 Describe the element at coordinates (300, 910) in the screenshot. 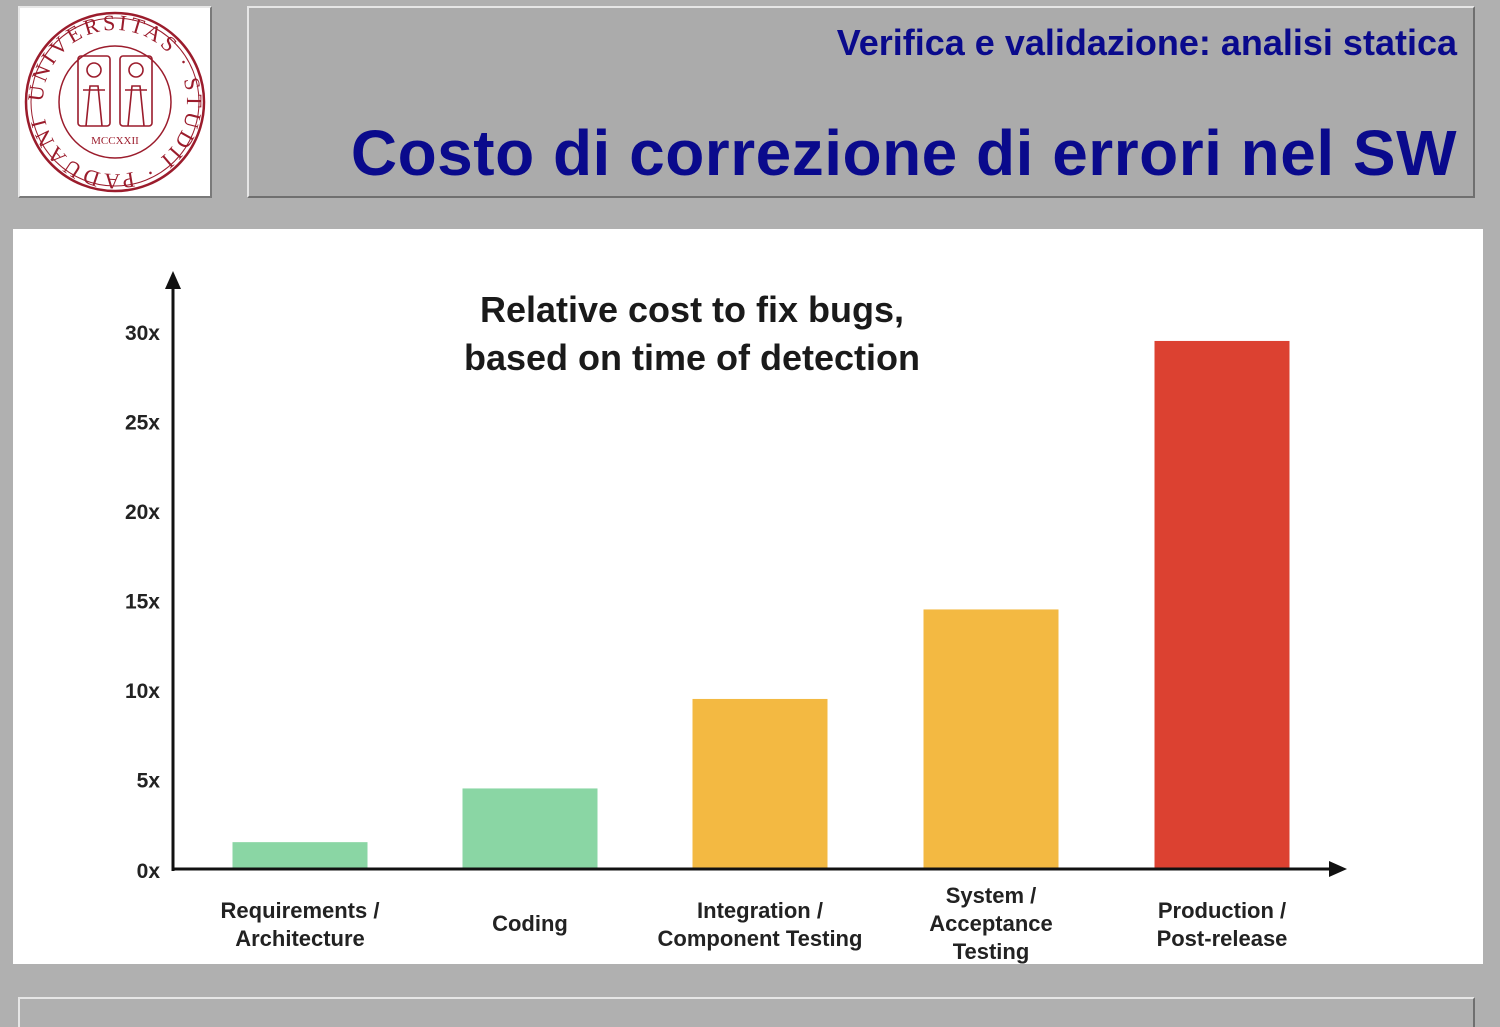

I see `x-category-label: Requirements /` at that location.